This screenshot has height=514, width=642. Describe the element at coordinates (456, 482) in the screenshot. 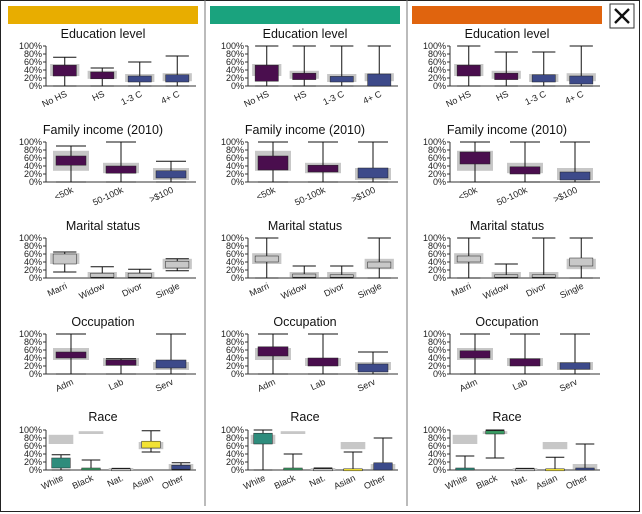

I see `x-tick-label: White` at that location.